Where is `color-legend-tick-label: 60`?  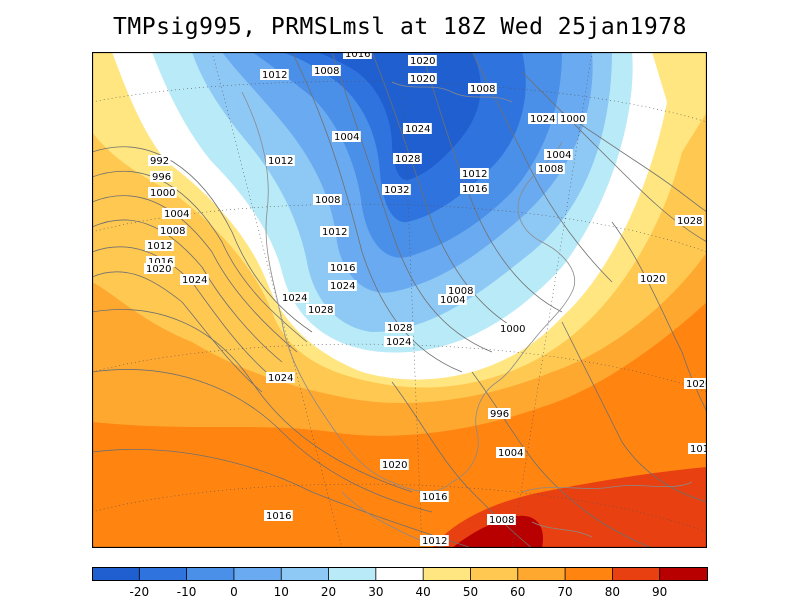
color-legend-tick-label: 60 is located at coordinates (517, 592).